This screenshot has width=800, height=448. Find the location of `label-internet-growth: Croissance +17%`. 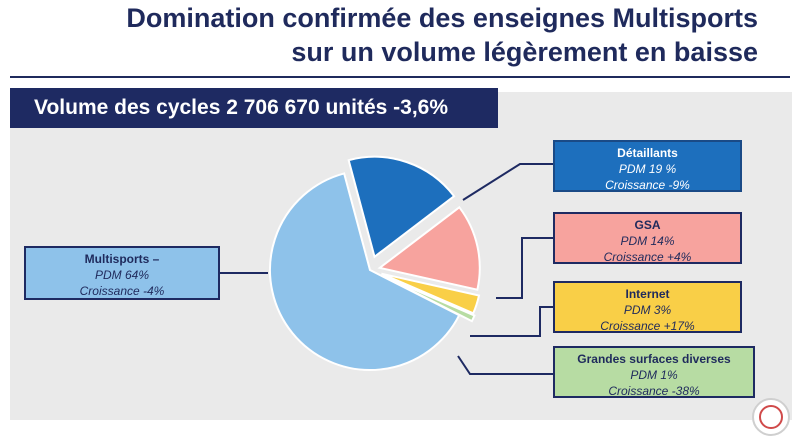

label-internet-growth: Croissance +17% is located at coordinates (647, 326).